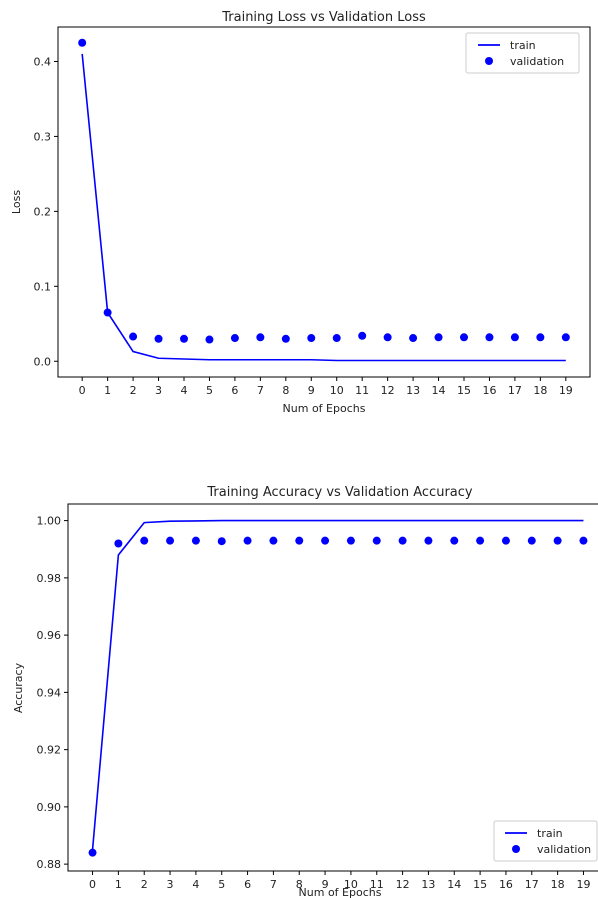 This screenshot has width=598, height=898. I want to click on y-tick-label: 0.1, so click(43, 286).